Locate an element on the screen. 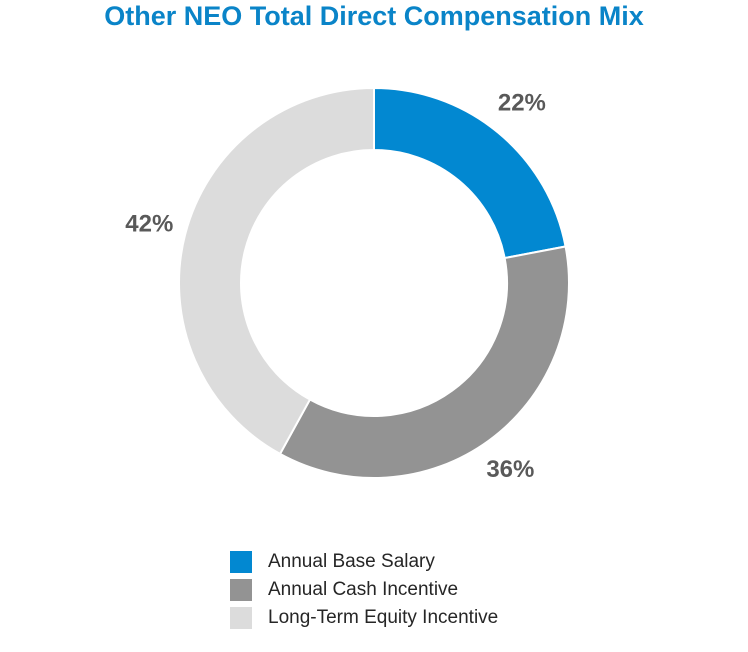 The width and height of the screenshot is (748, 652). legend-item-equity-incentive: Long-Term Equity Incentive is located at coordinates (364, 618).